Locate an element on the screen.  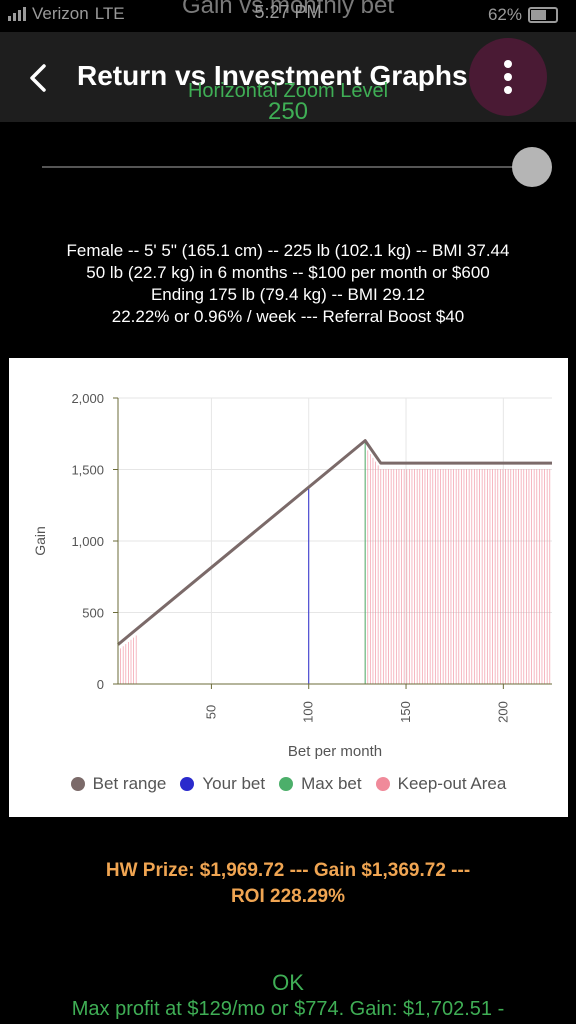
battery-info: 62% is located at coordinates (523, 15).